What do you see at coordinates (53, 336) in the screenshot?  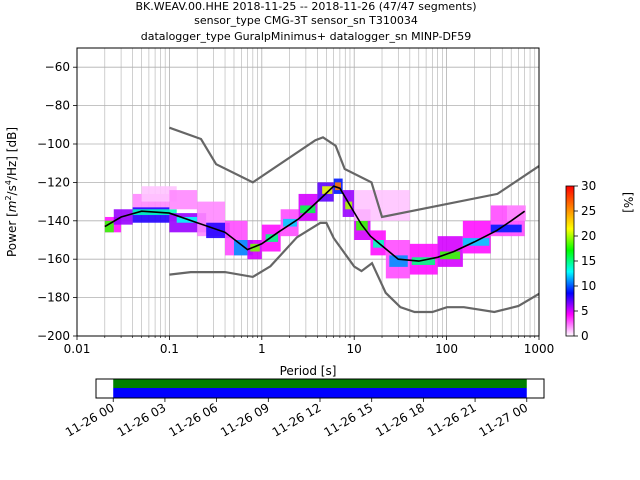 I see `y-tick-label: −200` at bounding box center [53, 336].